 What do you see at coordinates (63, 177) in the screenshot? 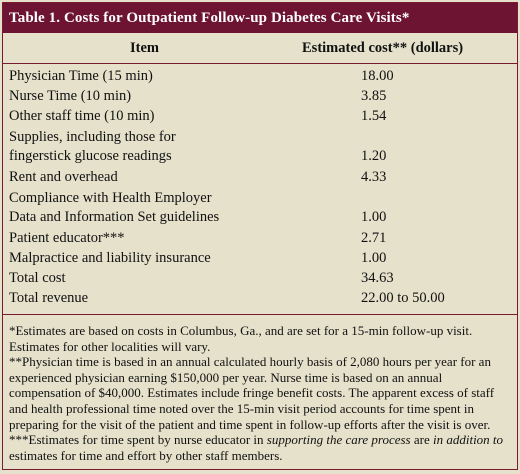
I see `row-item: Rent and overhead` at bounding box center [63, 177].